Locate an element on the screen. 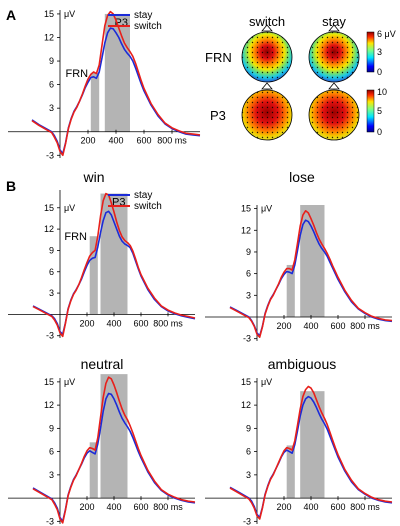 The image size is (400, 526). erp-chart-ambiguous: 15 12 9 6 3 -3 μV 200 400 600 800 ms is located at coordinates (299, 451).